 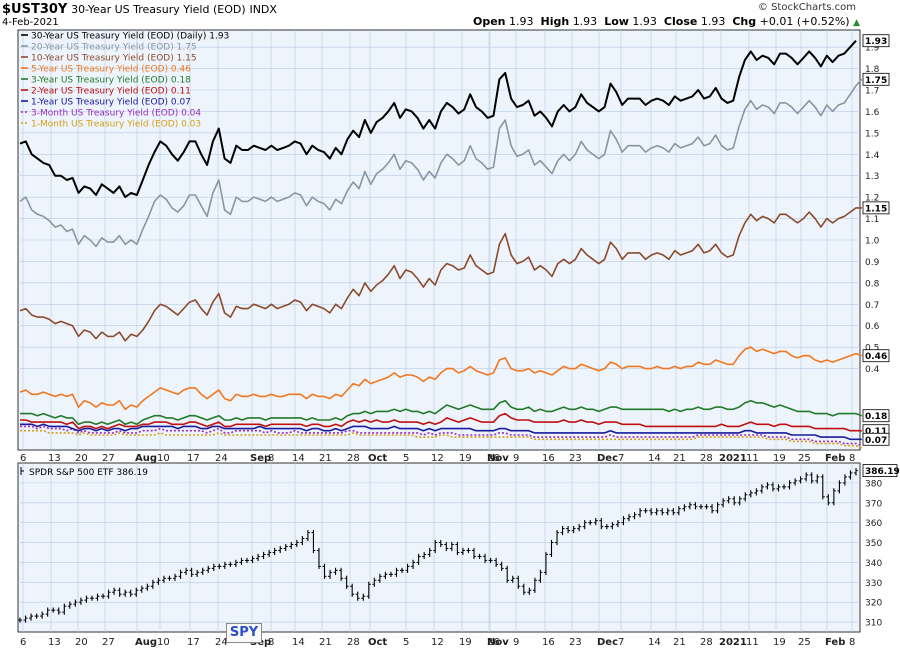 What do you see at coordinates (111, 70) in the screenshot?
I see `legend-entry: 5-Year US Treasury Yield (EOD) 0.46` at bounding box center [111, 70].